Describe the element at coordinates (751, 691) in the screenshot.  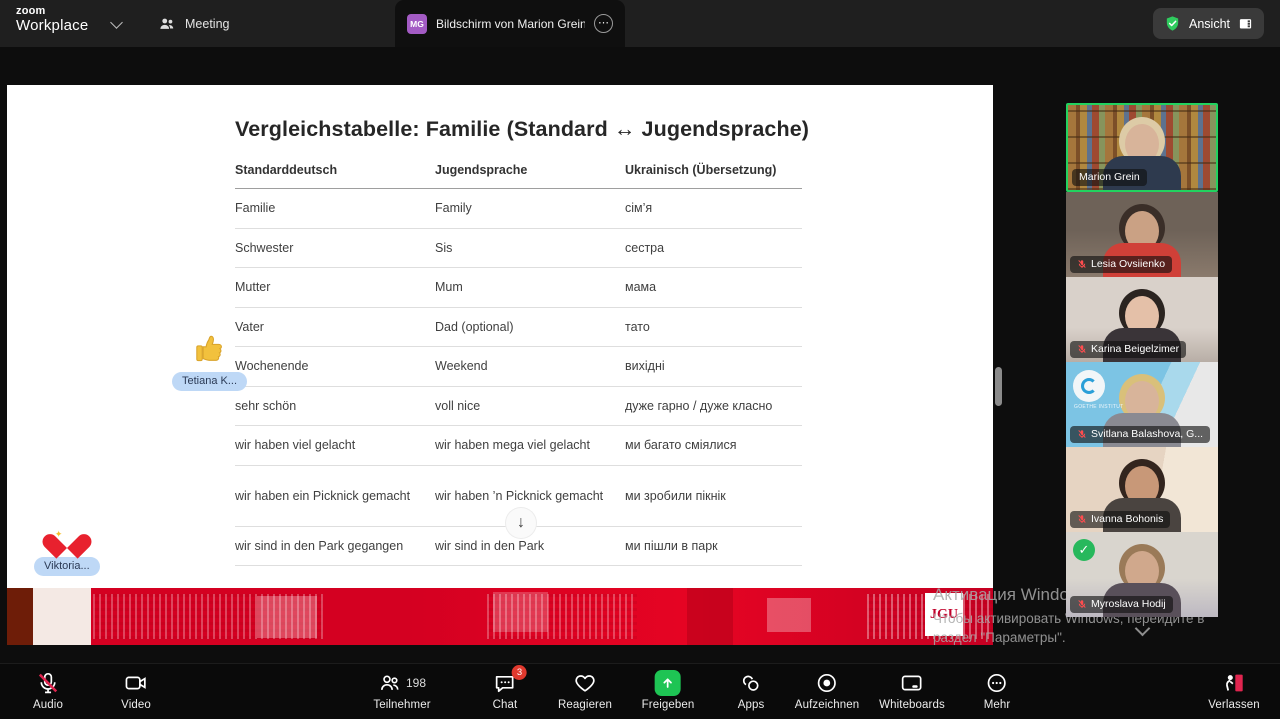
I see `apps-button: Apps` at that location.